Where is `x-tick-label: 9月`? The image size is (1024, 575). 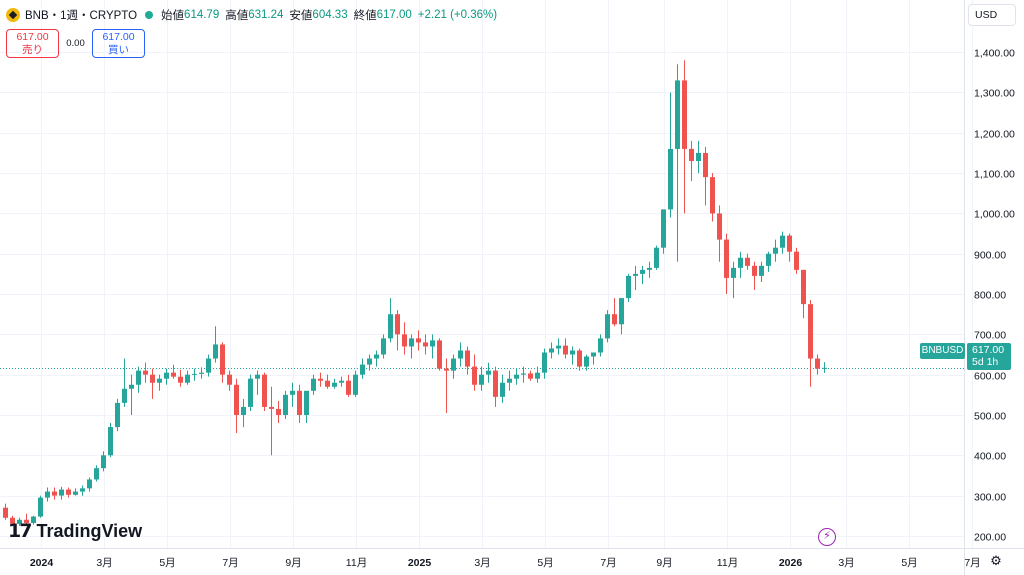 x-tick-label: 9月 is located at coordinates (664, 563).